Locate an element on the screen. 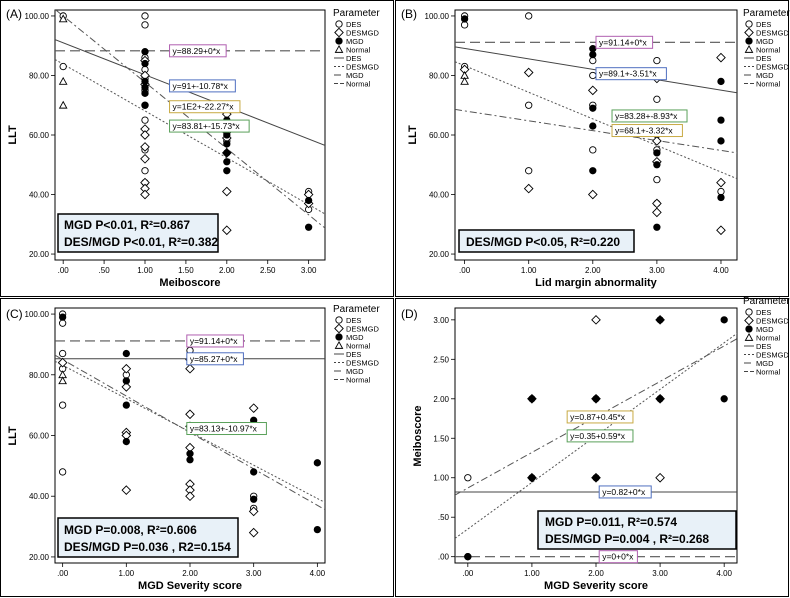  x-tick-label: 2.50 is located at coordinates (268, 270).